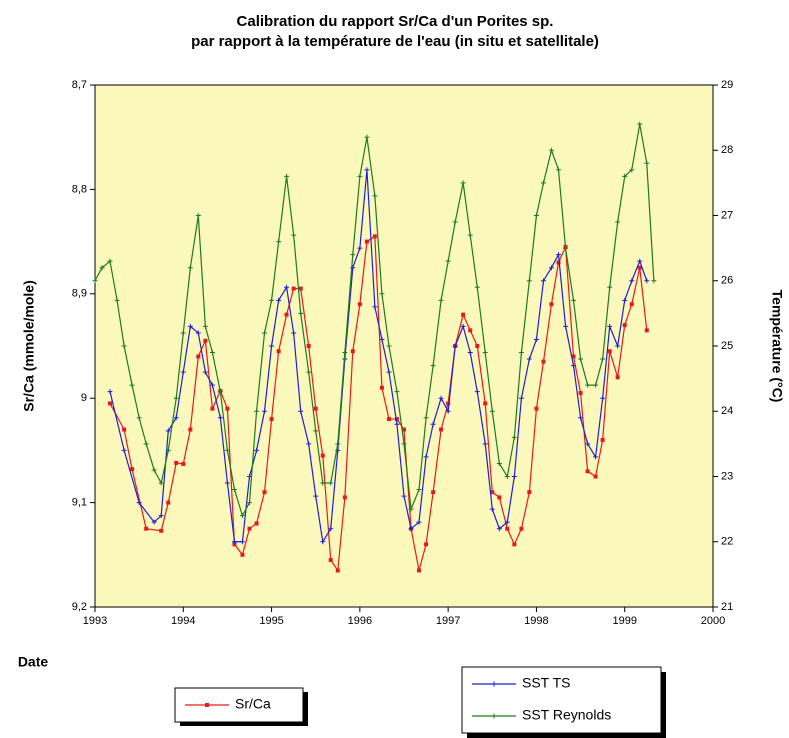 The image size is (789, 738). What do you see at coordinates (727, 607) in the screenshot?
I see `y2-tick-label: 21` at bounding box center [727, 607].